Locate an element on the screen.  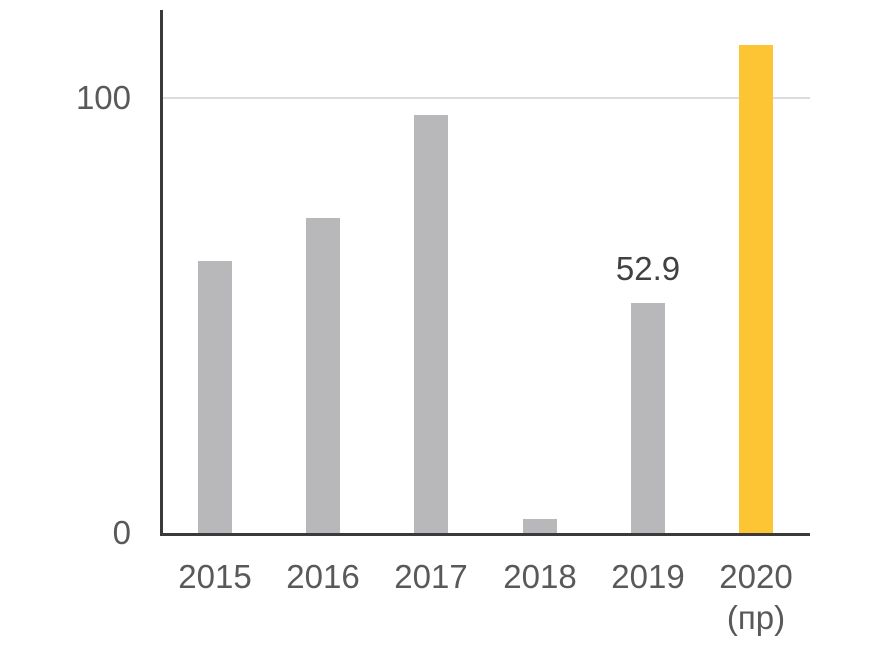
x-tick-year: 2017 is located at coordinates (431, 576).